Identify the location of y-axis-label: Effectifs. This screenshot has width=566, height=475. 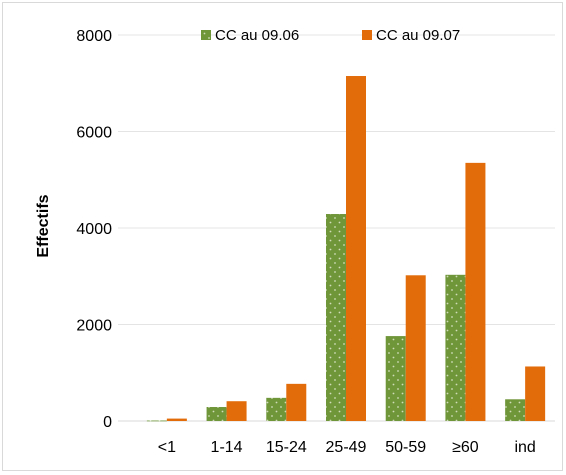
(43, 225).